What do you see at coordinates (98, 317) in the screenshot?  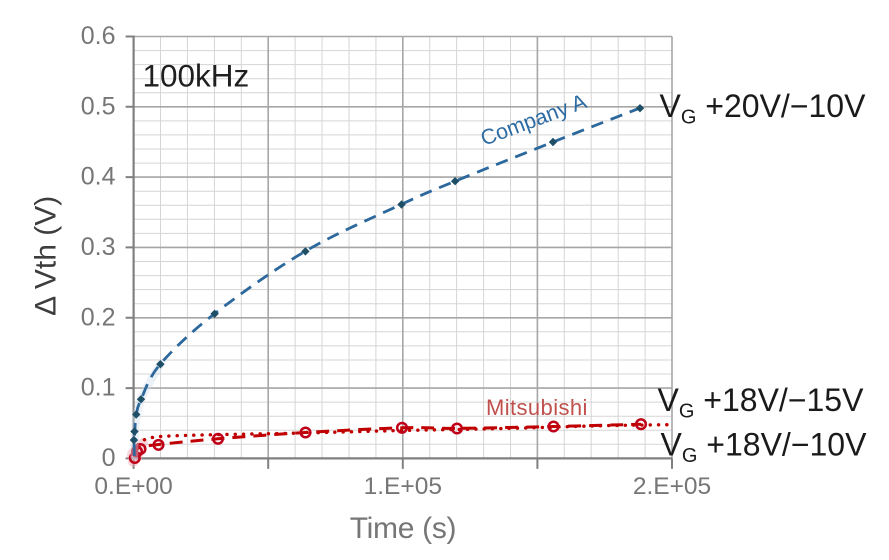 I see `svg-text: 0.2` at bounding box center [98, 317].